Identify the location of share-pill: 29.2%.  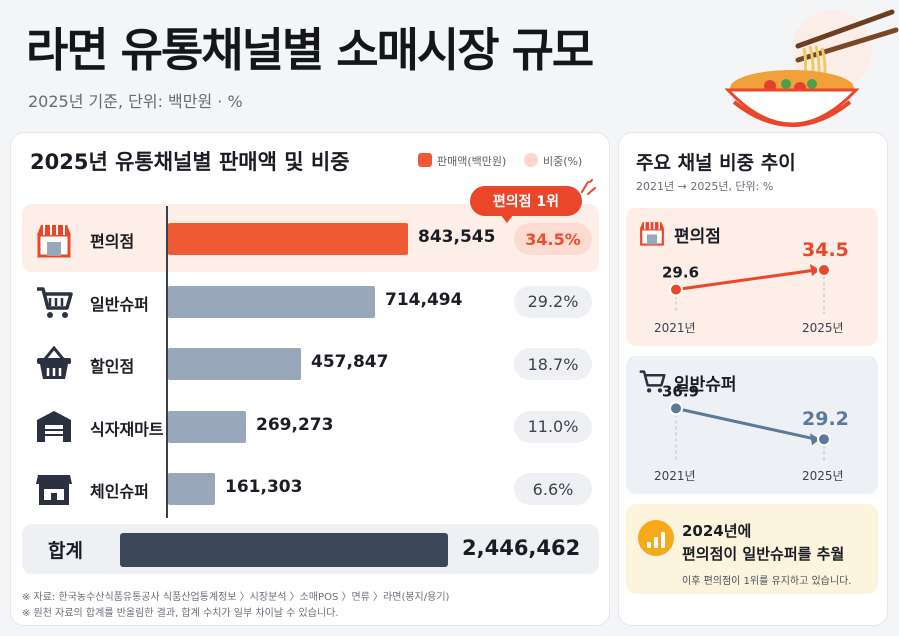
(553, 301).